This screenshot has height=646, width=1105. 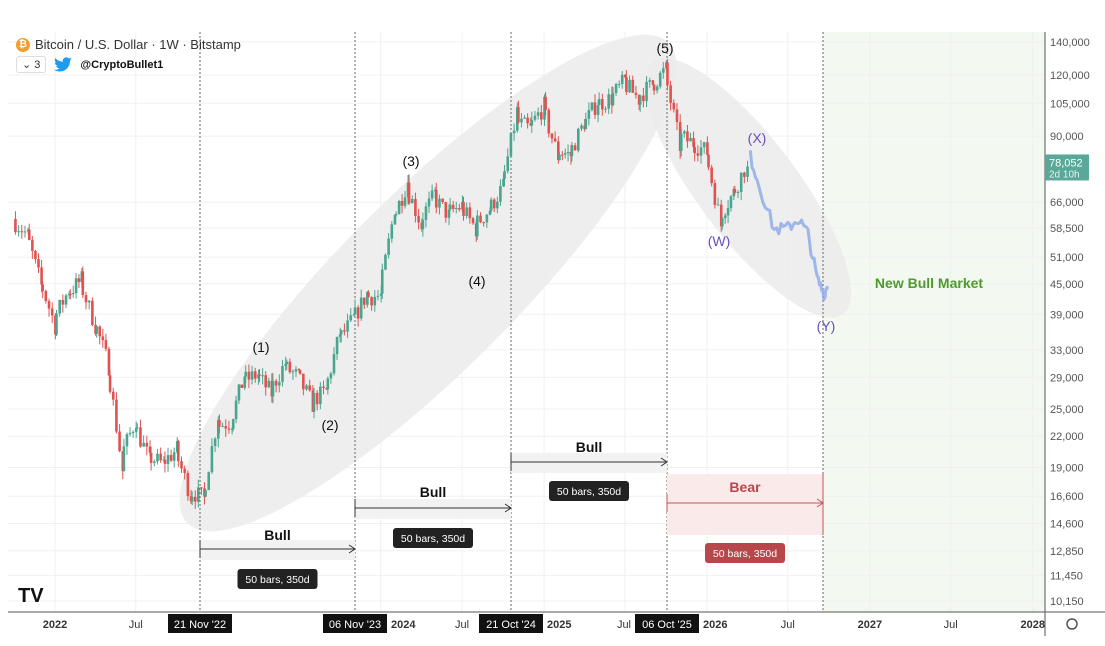 I want to click on price-tick: 90,000, so click(x=1067, y=137).